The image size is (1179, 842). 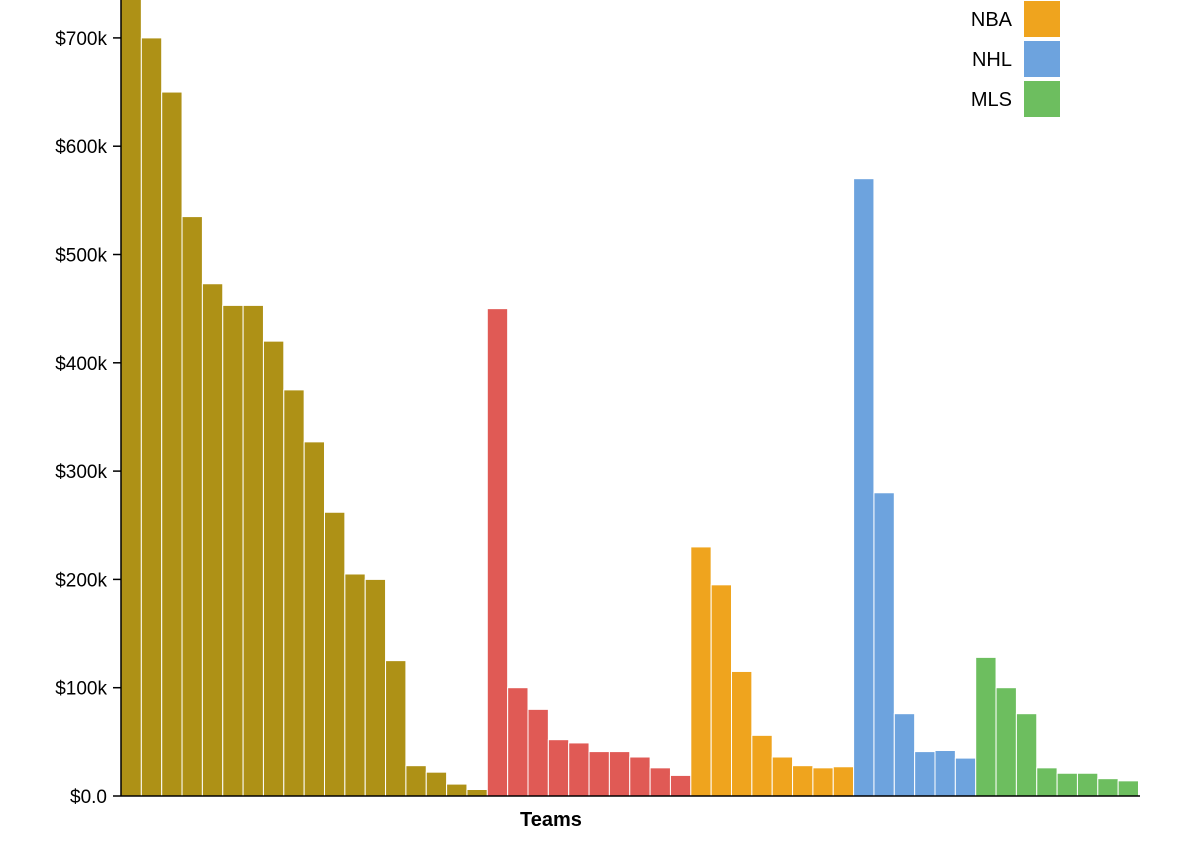 What do you see at coordinates (81, 472) in the screenshot?
I see `y-tick-label: $300k` at bounding box center [81, 472].